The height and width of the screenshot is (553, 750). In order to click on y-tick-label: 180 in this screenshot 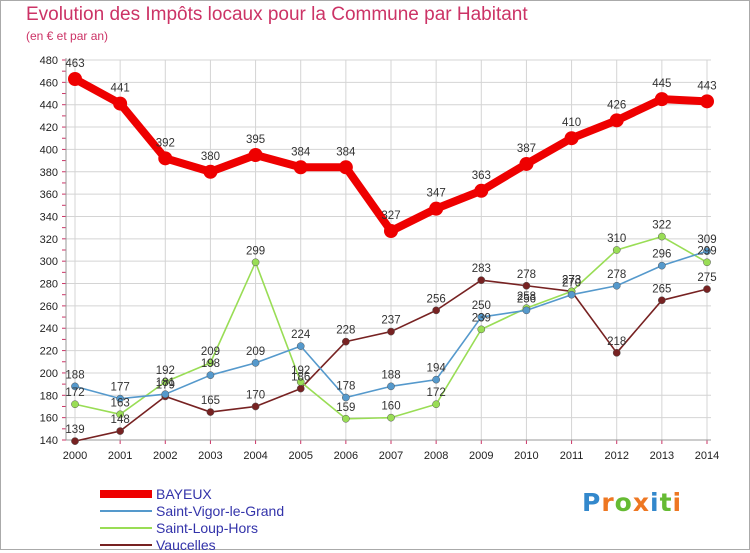, I will do `click(49, 396)`.